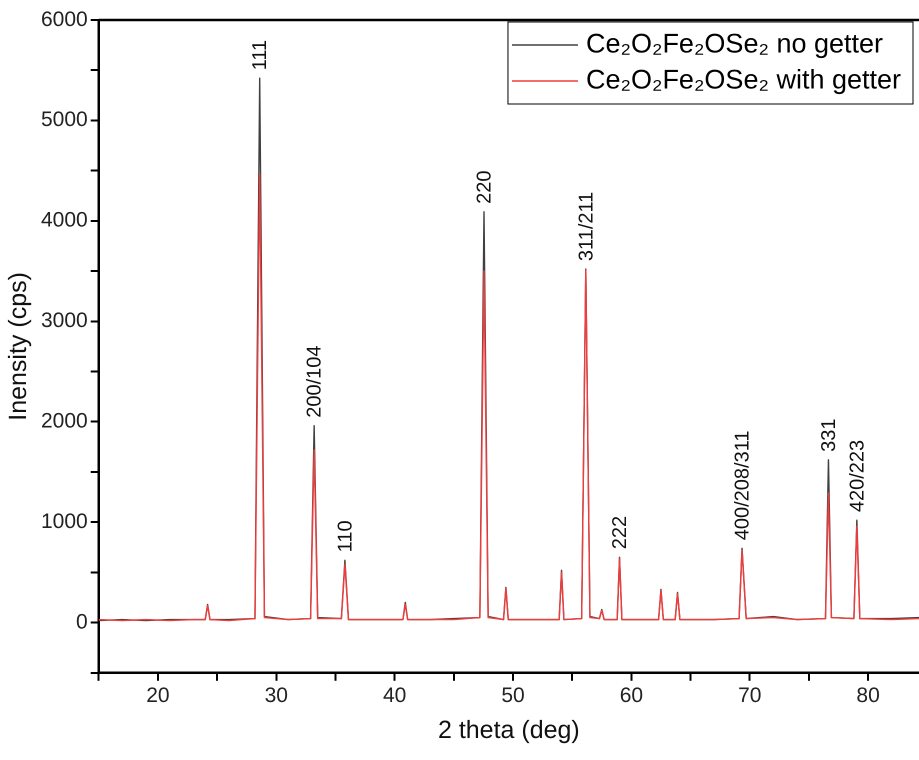  I want to click on annotation: 311/211, so click(586, 227).